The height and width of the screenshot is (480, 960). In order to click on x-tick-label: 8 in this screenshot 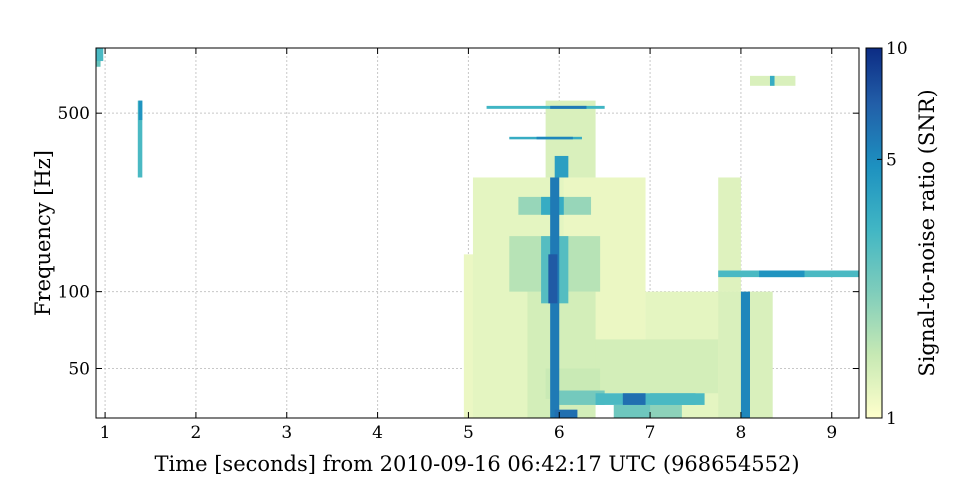, I will do `click(741, 433)`.